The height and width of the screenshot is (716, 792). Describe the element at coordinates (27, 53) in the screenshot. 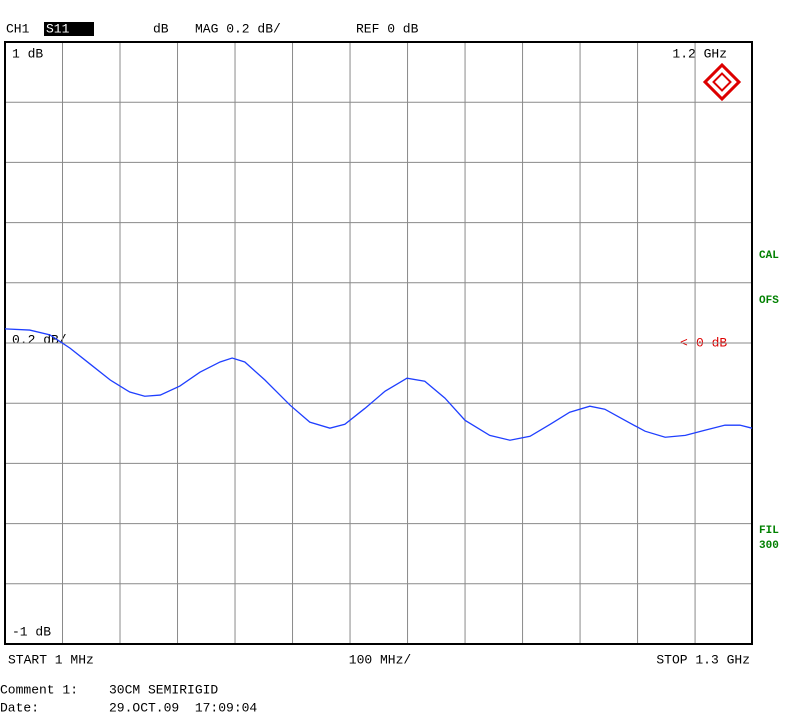

I see `y-tick-label: 1 dB` at that location.